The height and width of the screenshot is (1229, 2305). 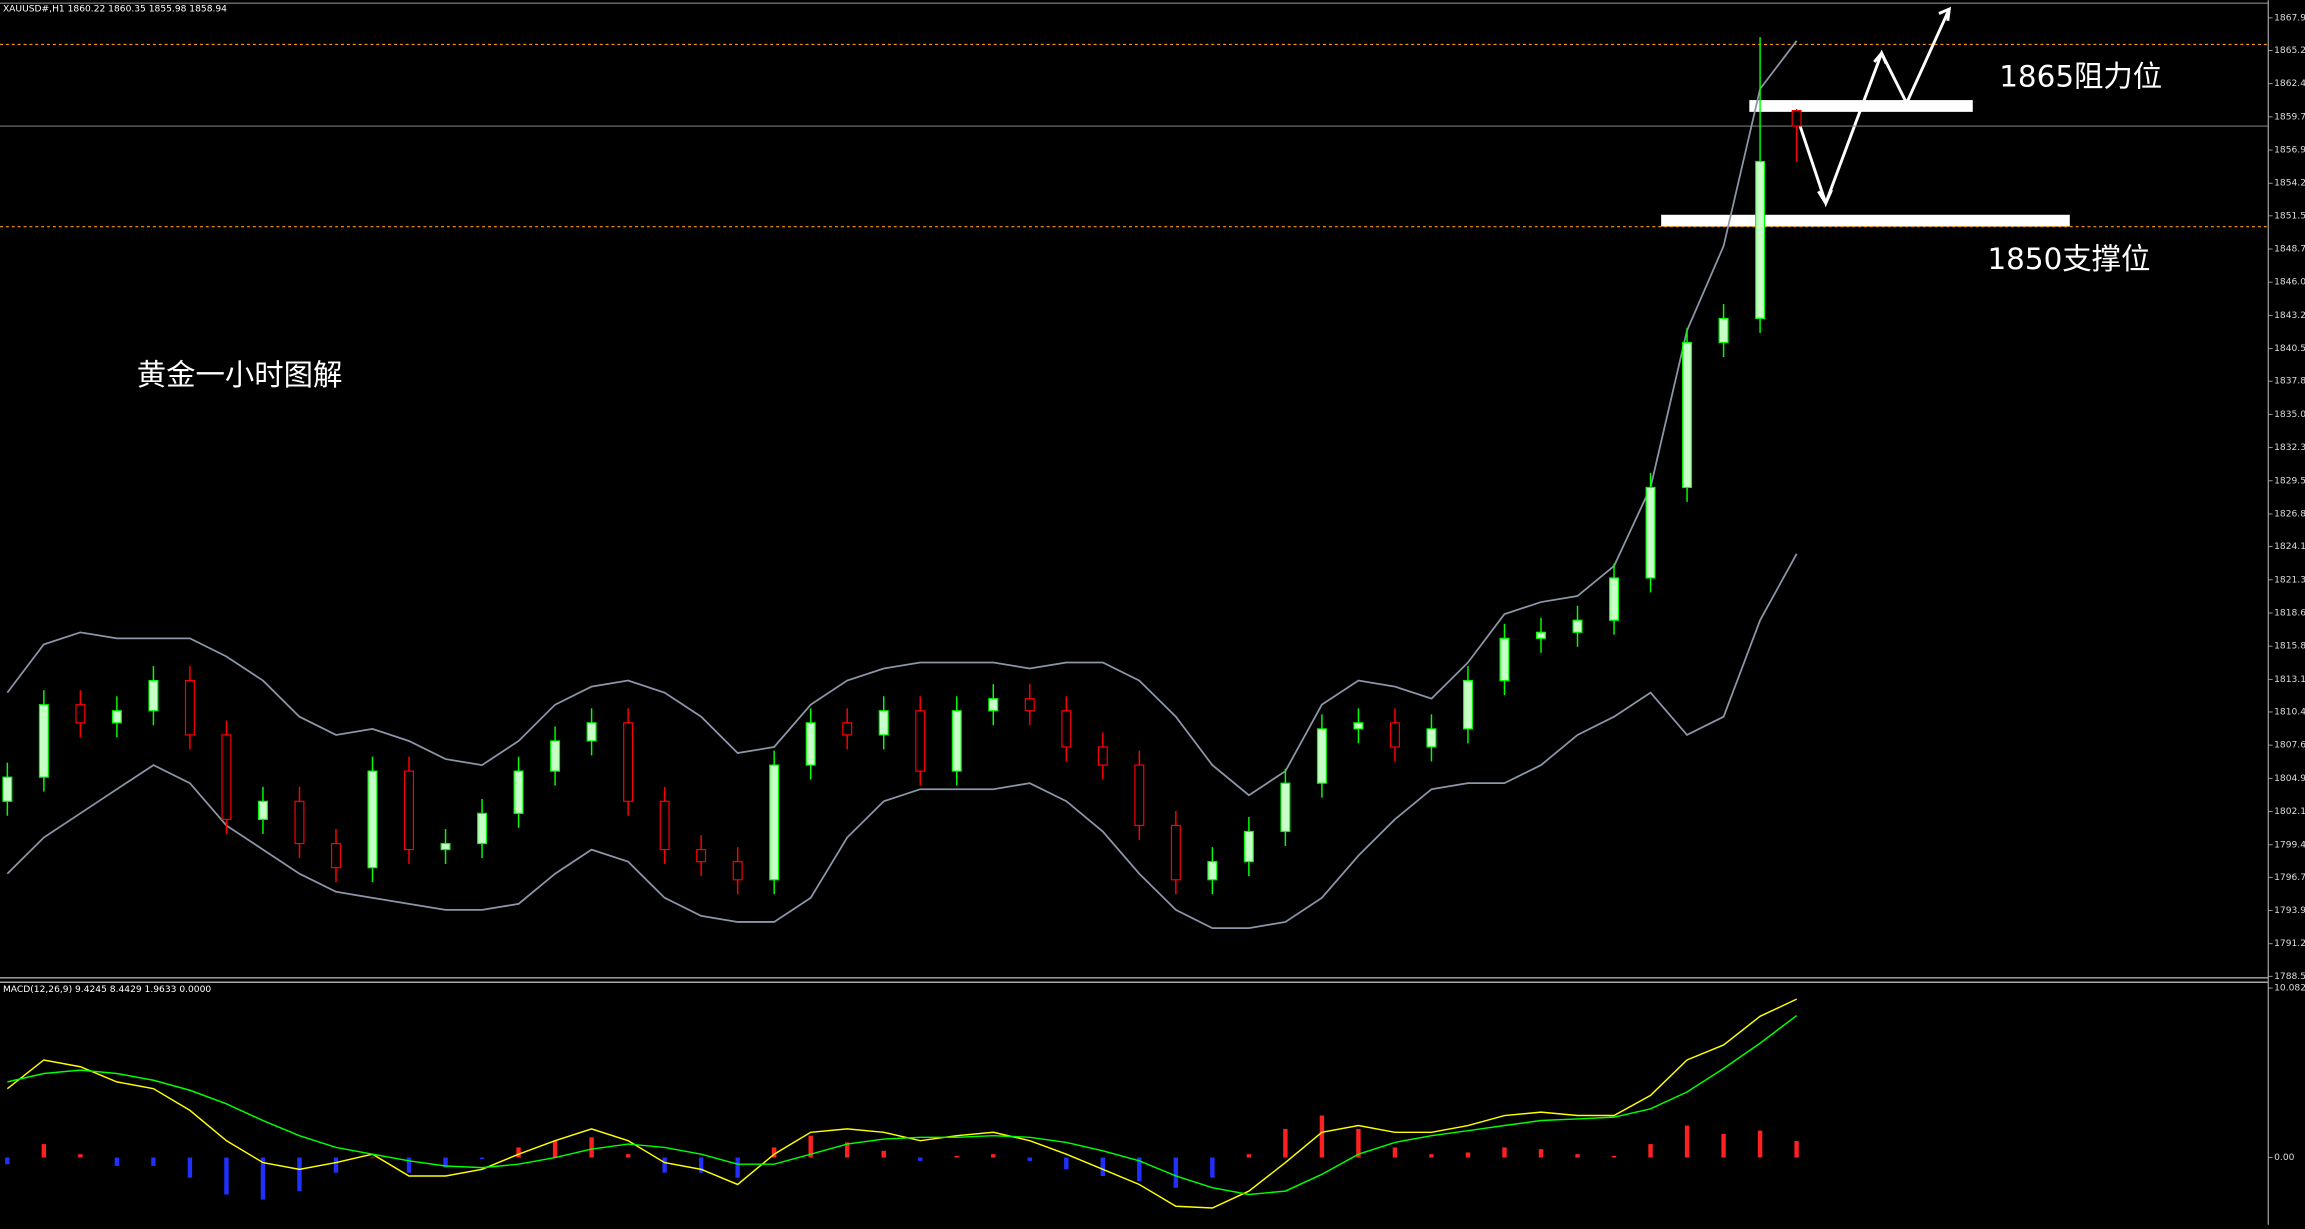 What do you see at coordinates (2289, 216) in the screenshot?
I see `y-tick-label: 1851.50` at bounding box center [2289, 216].